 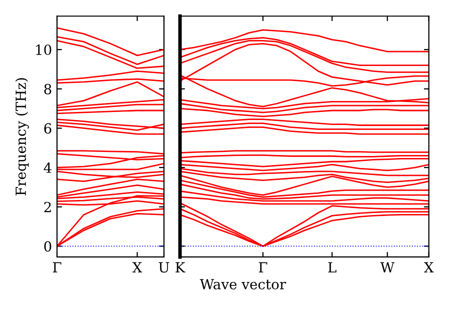 What do you see at coordinates (48, 89) in the screenshot?
I see `y-tick-label: 8` at bounding box center [48, 89].